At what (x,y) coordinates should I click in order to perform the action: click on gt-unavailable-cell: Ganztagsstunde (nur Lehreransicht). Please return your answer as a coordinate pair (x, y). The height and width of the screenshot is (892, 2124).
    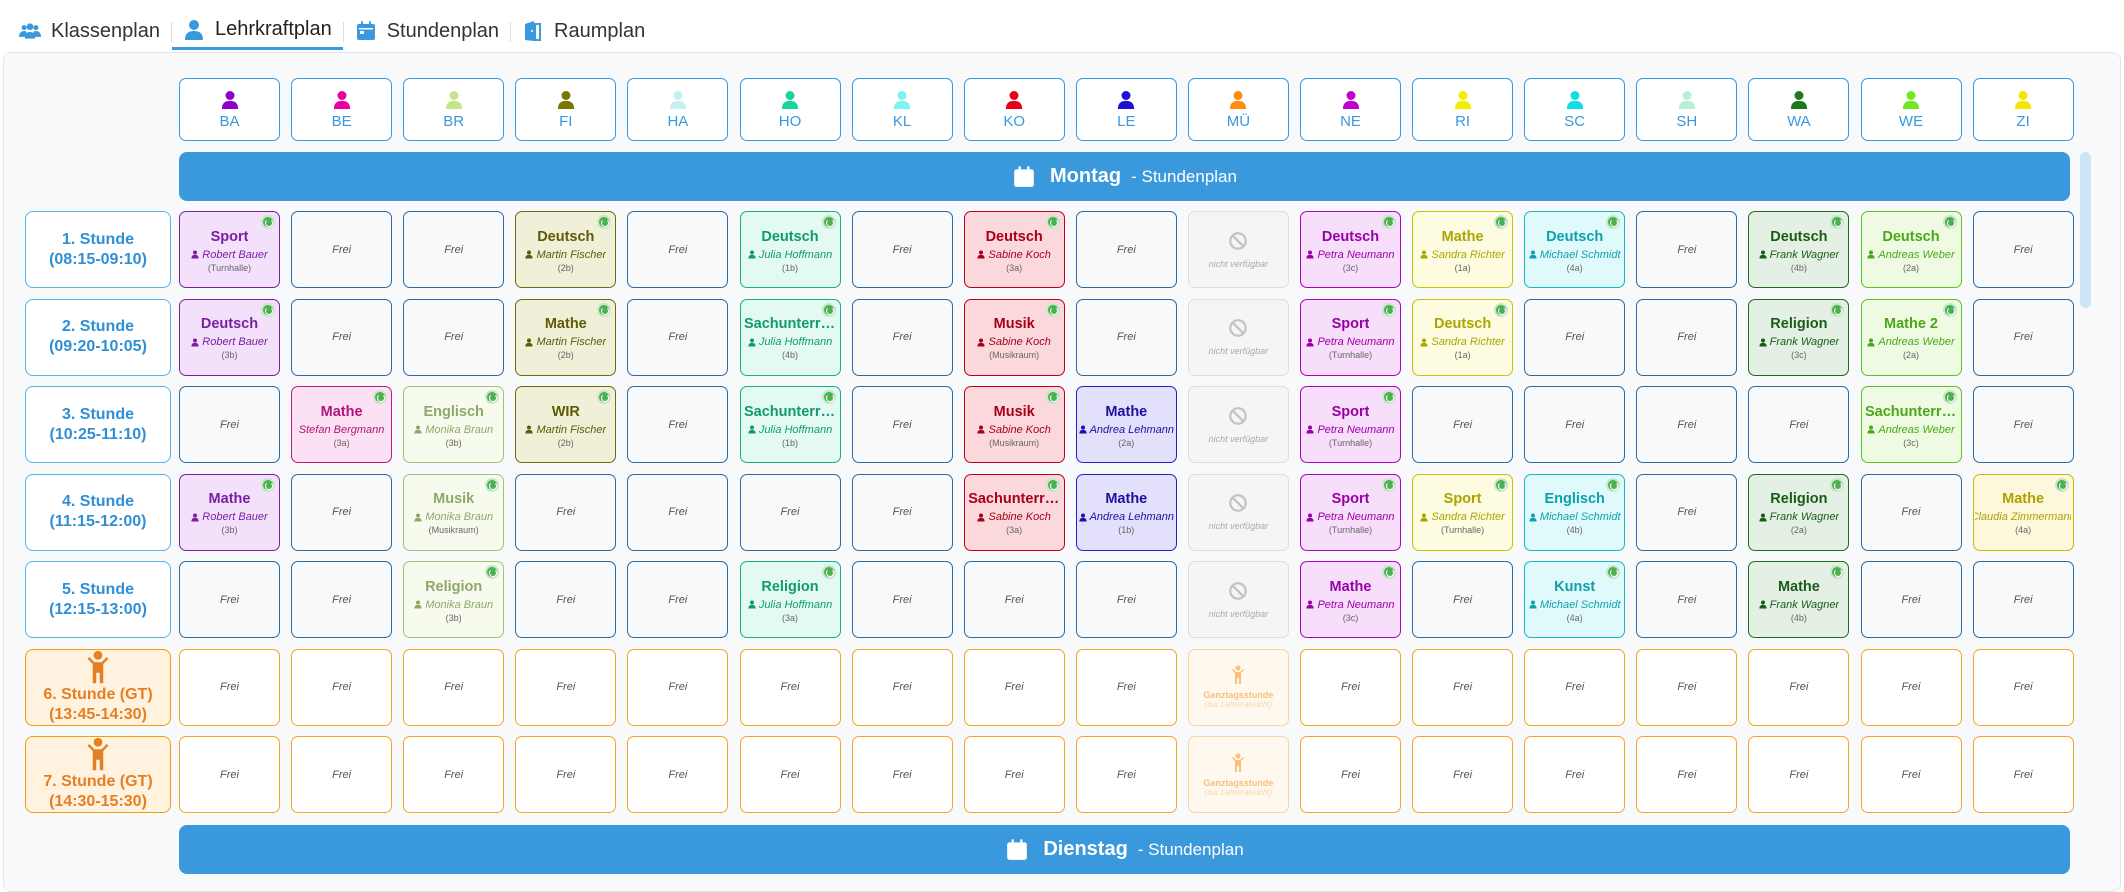
    Looking at the image, I should click on (1238, 687).